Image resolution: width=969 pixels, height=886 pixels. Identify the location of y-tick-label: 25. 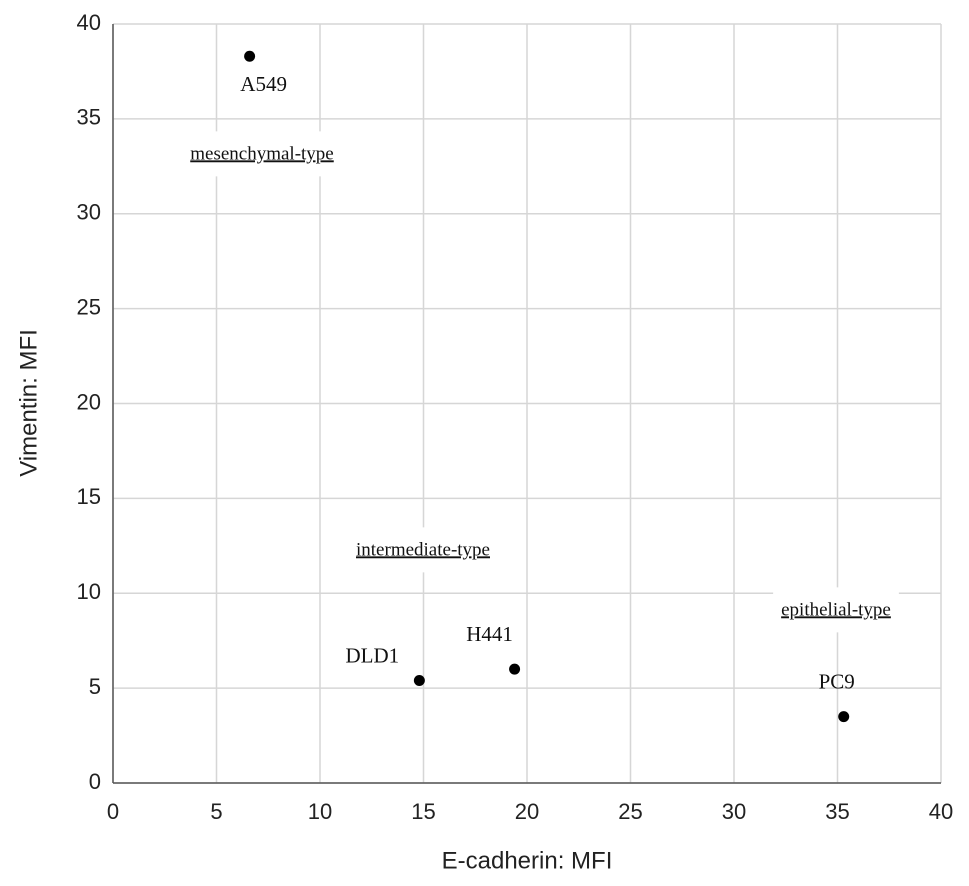
(89, 306).